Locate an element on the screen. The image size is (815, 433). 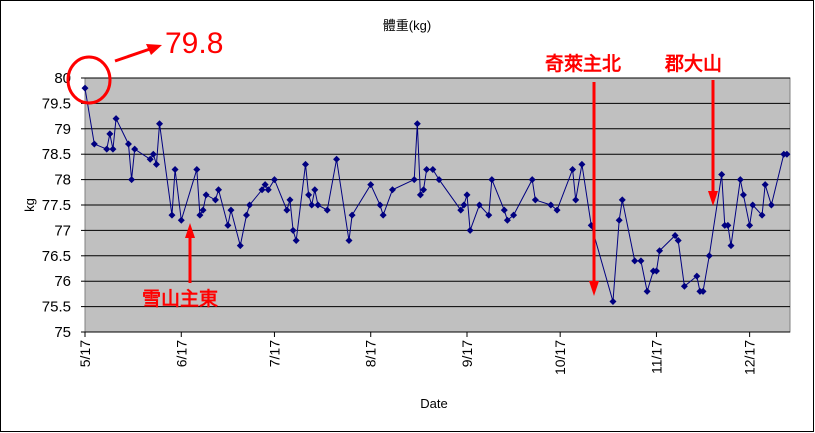
y-tick-label: 75.5 is located at coordinates (56, 307).